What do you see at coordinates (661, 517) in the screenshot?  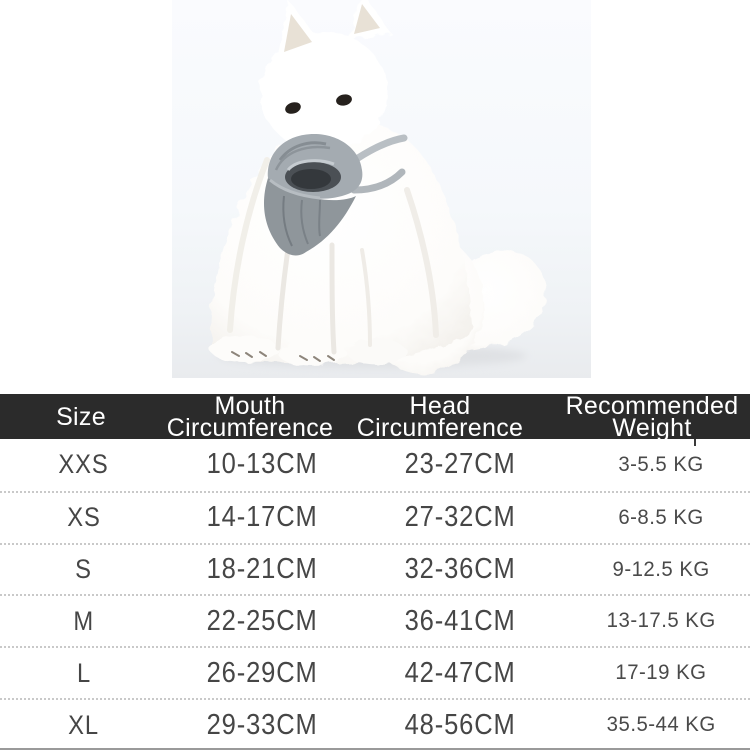 I see `weight-value: 6-8.5 KG` at bounding box center [661, 517].